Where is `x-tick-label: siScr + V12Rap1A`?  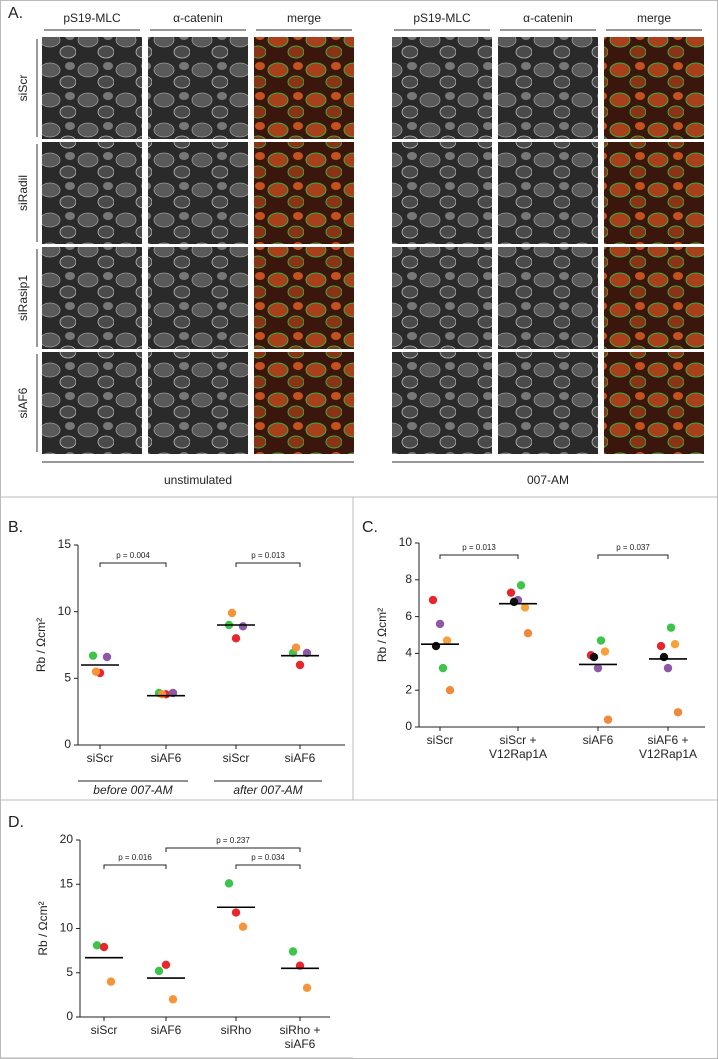
x-tick-label: siScr + V12Rap1A is located at coordinates (518, 747).